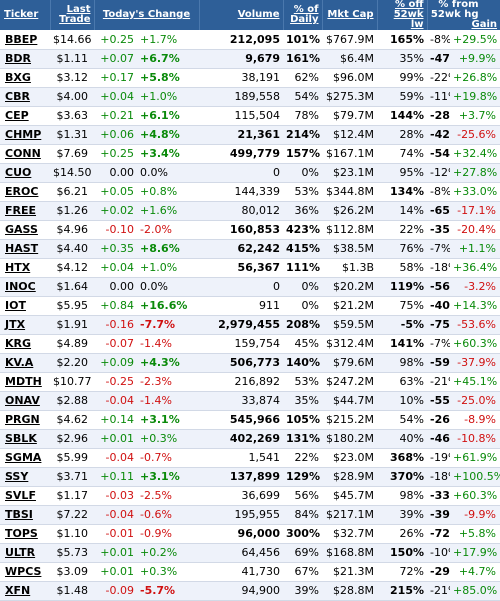 The image size is (500, 601). What do you see at coordinates (349, 553) in the screenshot?
I see `mkt-cap-cell: $168.8M` at bounding box center [349, 553].